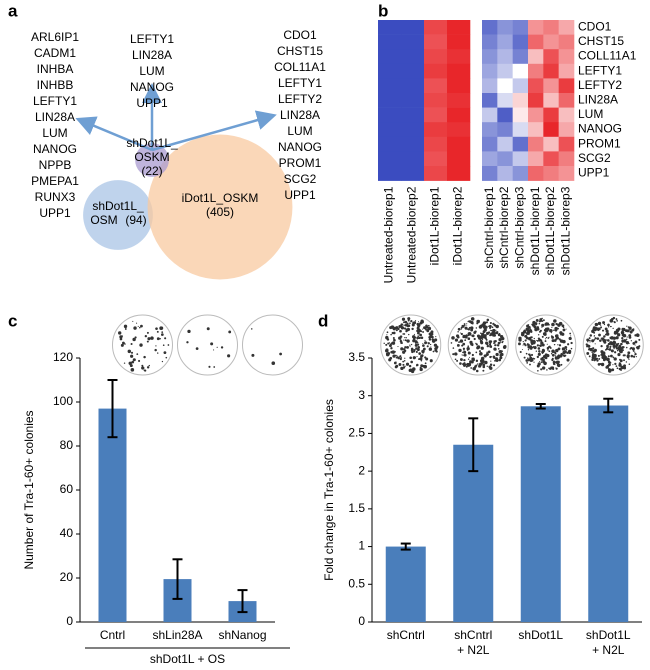 The image size is (650, 670). What do you see at coordinates (63, 401) in the screenshot?
I see `y-tick-label: 100` at bounding box center [63, 401].